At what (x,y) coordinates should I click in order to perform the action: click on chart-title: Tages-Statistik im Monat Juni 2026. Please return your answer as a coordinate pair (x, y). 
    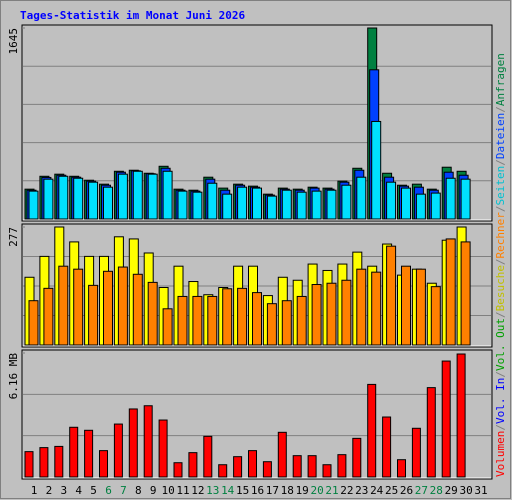
    Looking at the image, I should click on (133, 15).